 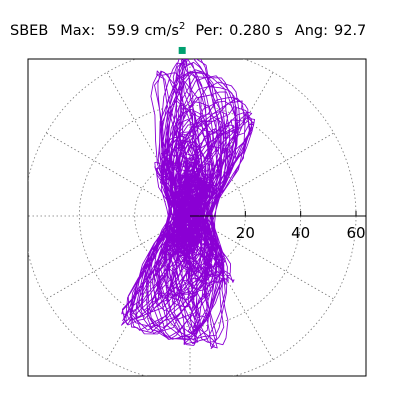 What do you see at coordinates (278, 226) in the screenshot?
I see `radial-axis: 20 40 60` at bounding box center [278, 226].